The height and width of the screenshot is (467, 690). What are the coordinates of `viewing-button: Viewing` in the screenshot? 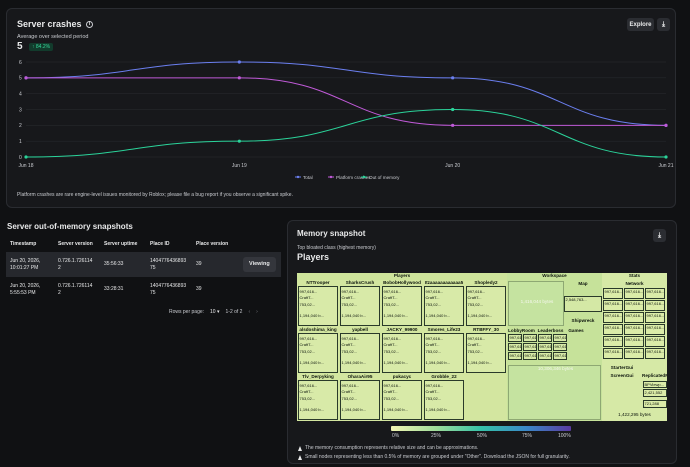 It's located at (259, 264).